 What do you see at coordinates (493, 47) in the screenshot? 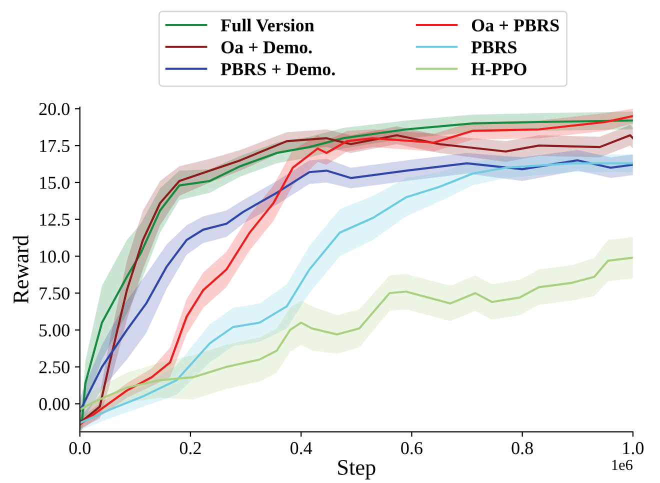
I see `legend-label: PBRS` at bounding box center [493, 47].